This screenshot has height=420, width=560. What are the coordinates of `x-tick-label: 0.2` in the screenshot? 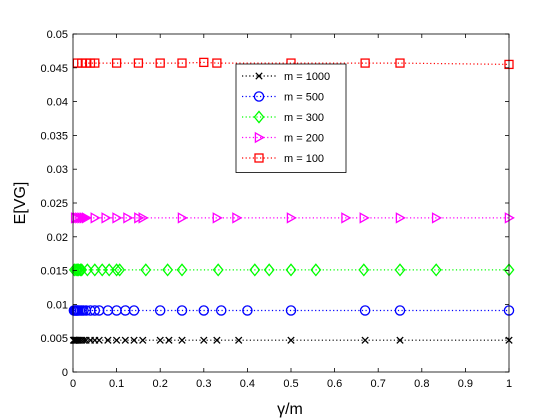 It's located at (160, 384).